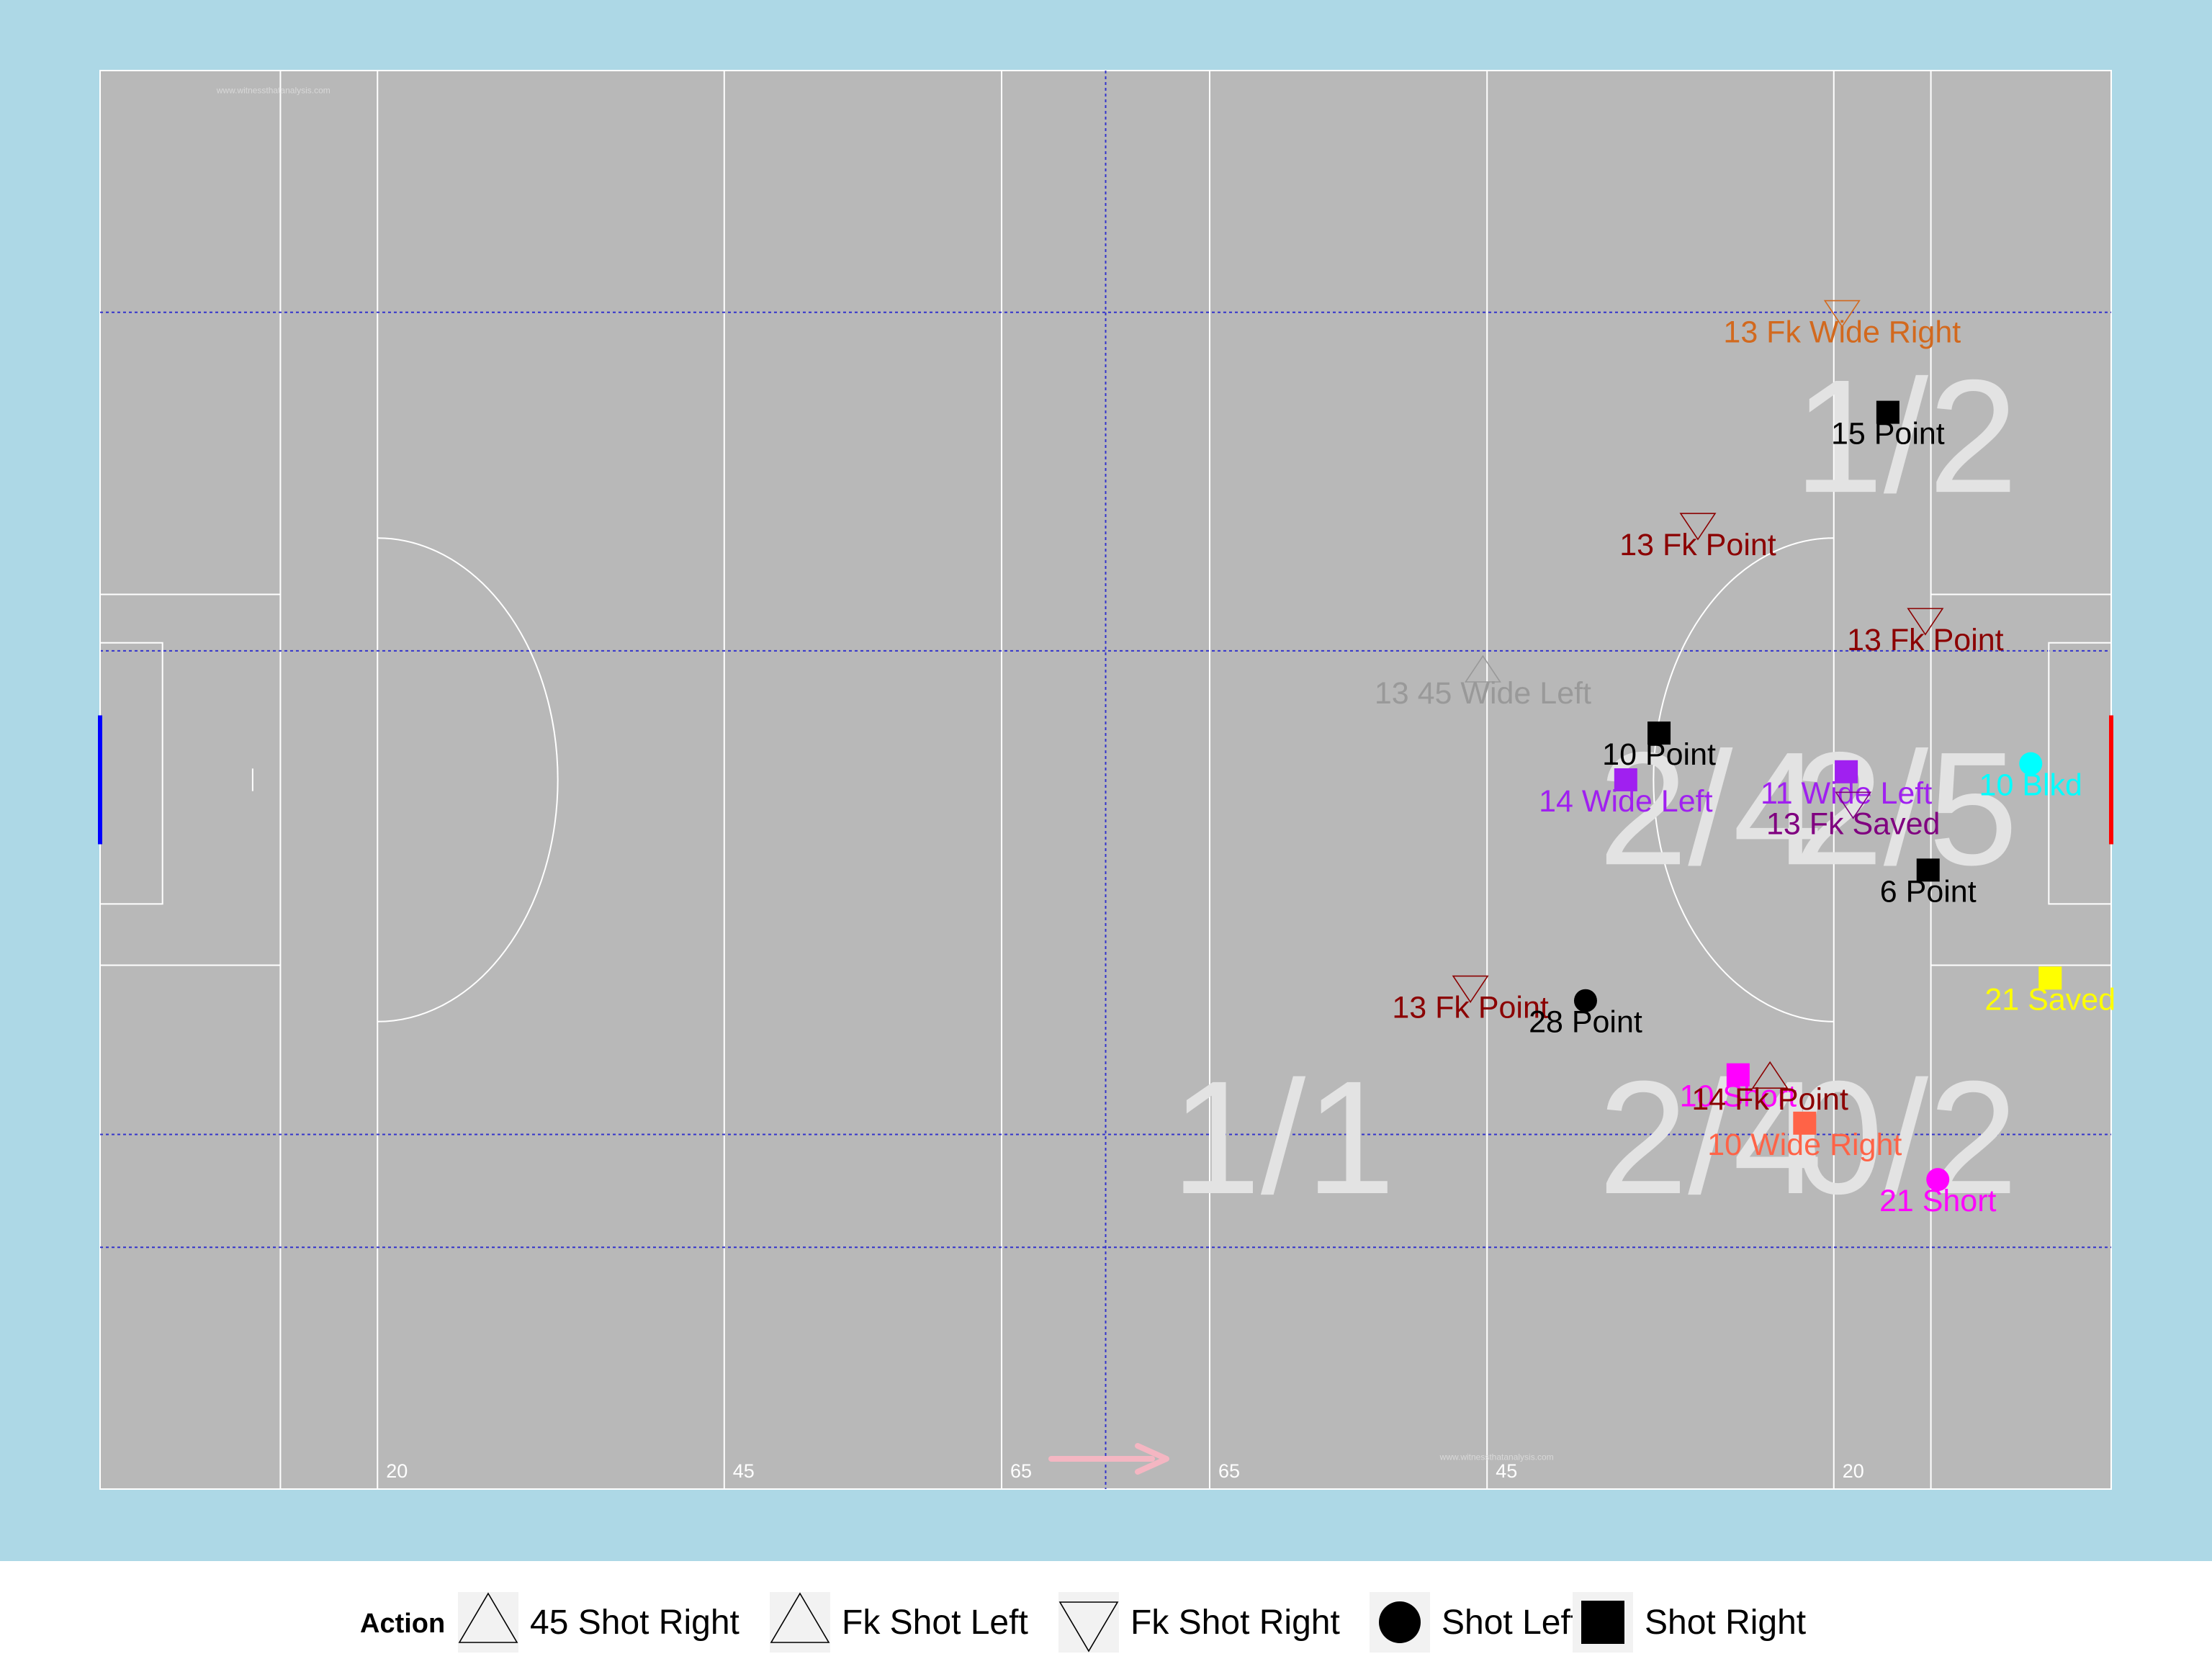  I want to click on shot: 6 Point, so click(1928, 883).